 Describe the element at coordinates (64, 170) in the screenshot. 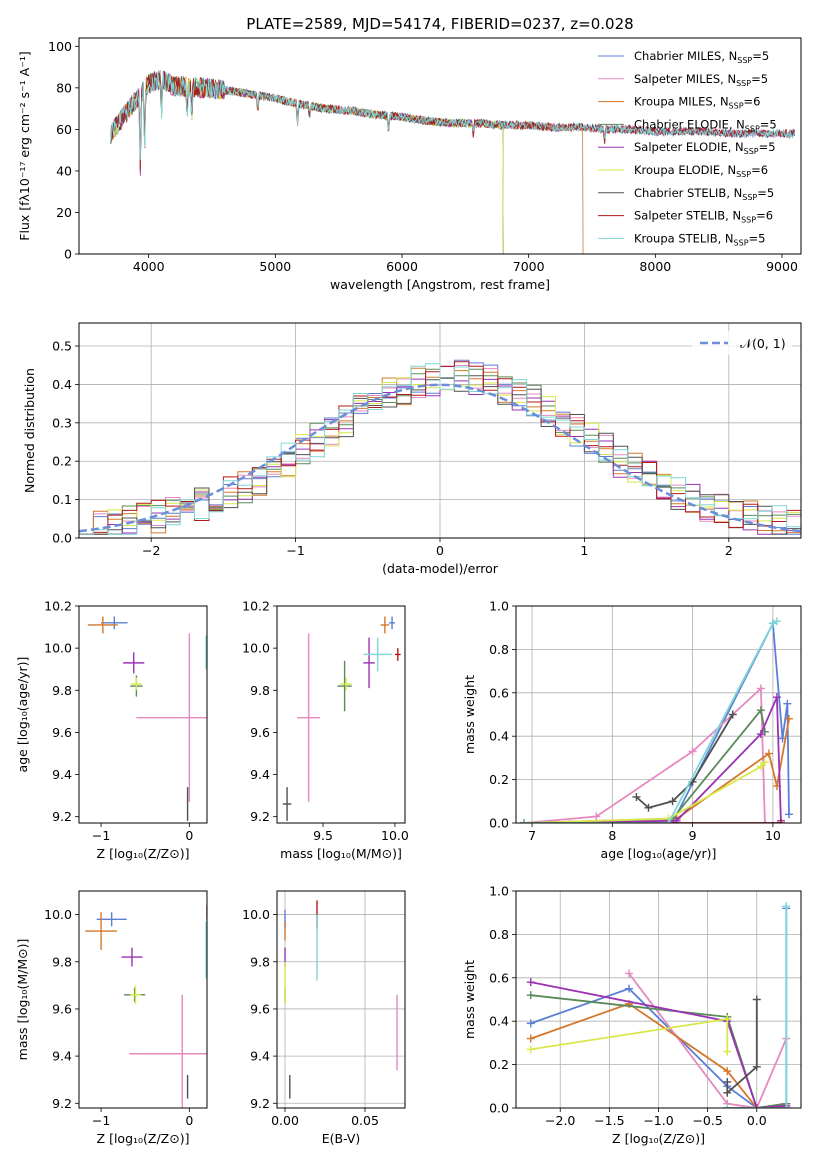

I see `y-tick-label: 40` at that location.